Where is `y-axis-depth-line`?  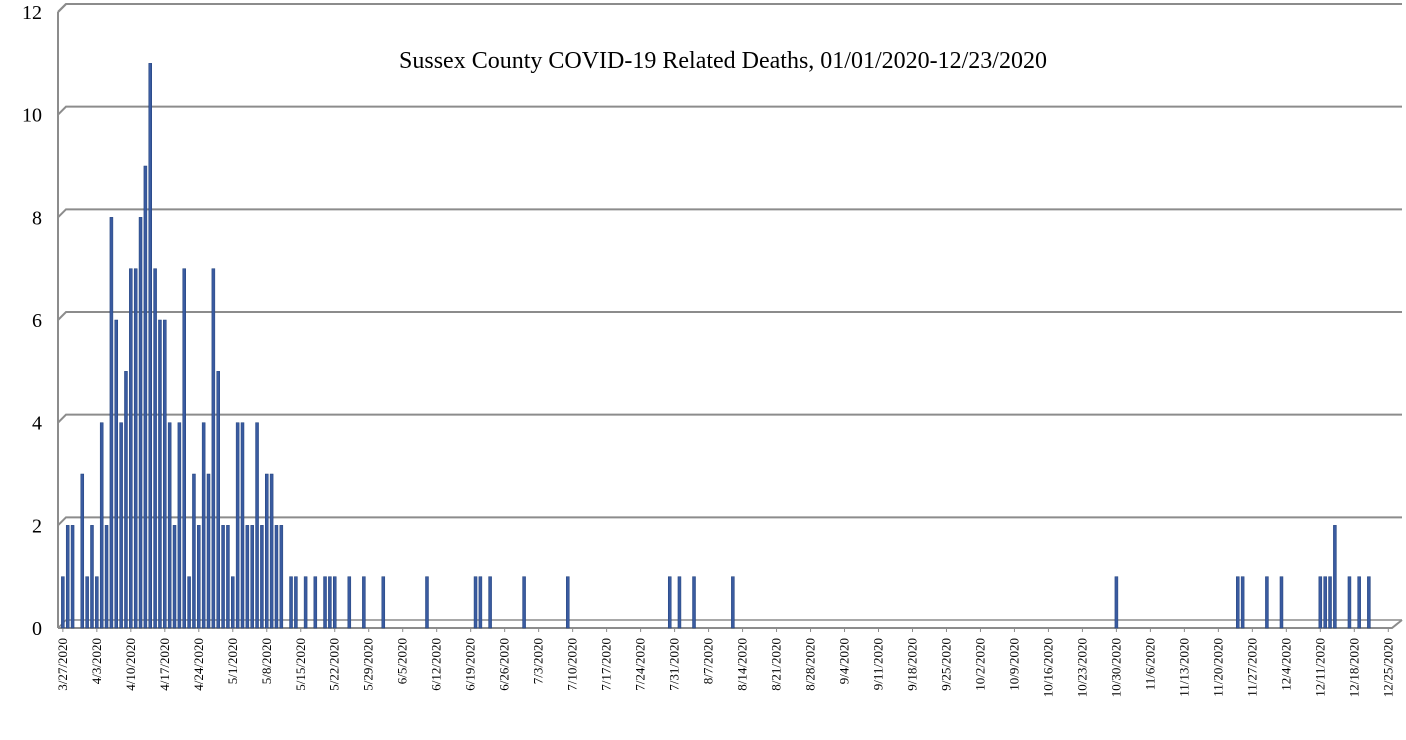 y-axis-depth-line is located at coordinates (62, 8).